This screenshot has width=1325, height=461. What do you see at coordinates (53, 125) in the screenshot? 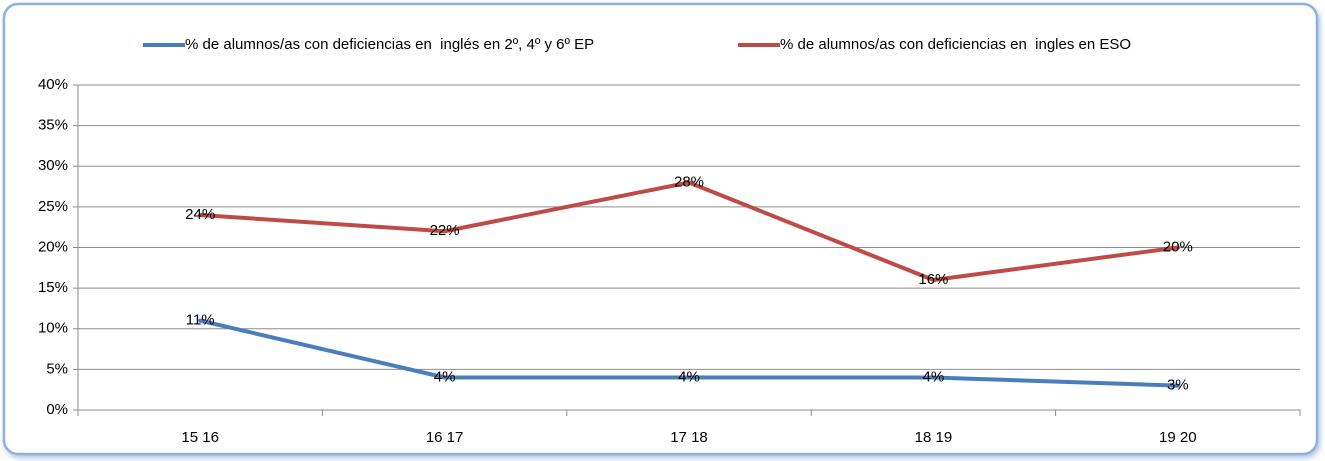
I see `y-tick-label: 35%` at bounding box center [53, 125].